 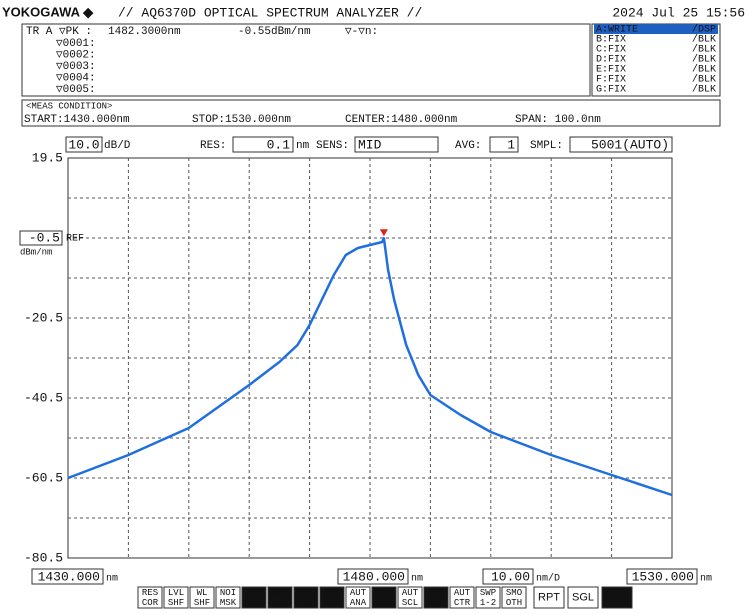 What do you see at coordinates (76, 78) in the screenshot?
I see `marker-row: ▽0004:` at bounding box center [76, 78].